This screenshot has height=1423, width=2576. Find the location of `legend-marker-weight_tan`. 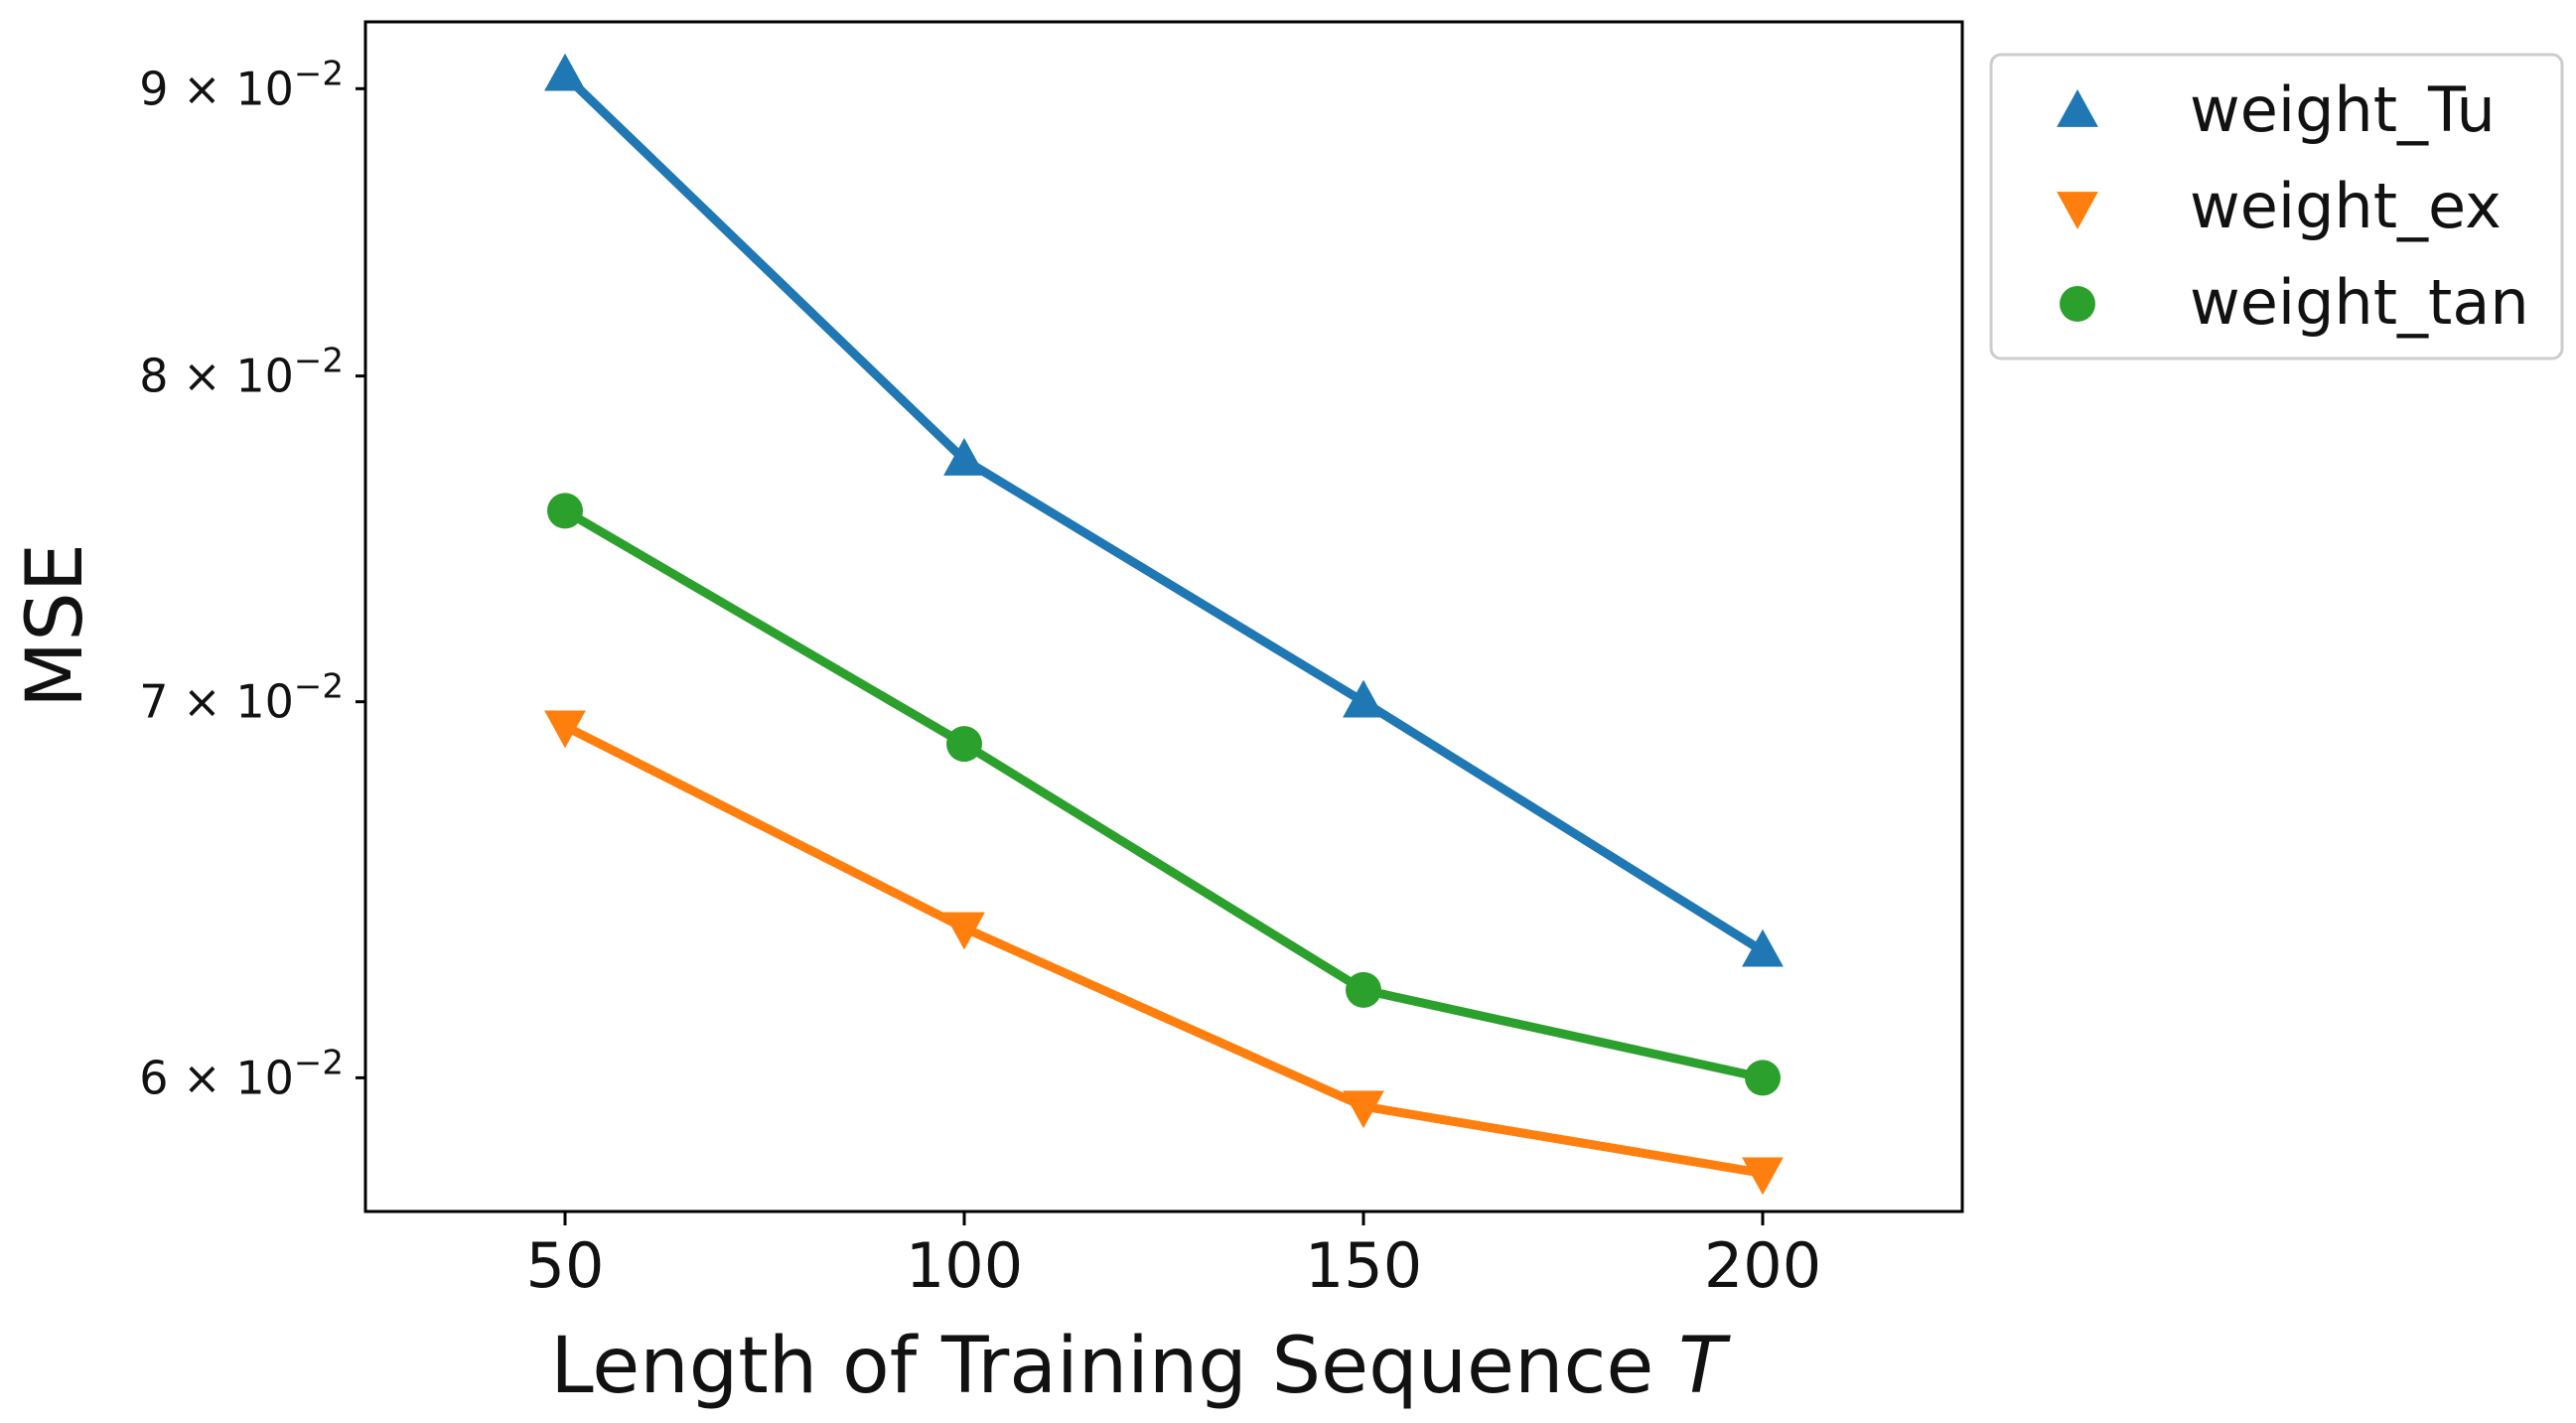

legend-marker-weight_tan is located at coordinates (2078, 304).